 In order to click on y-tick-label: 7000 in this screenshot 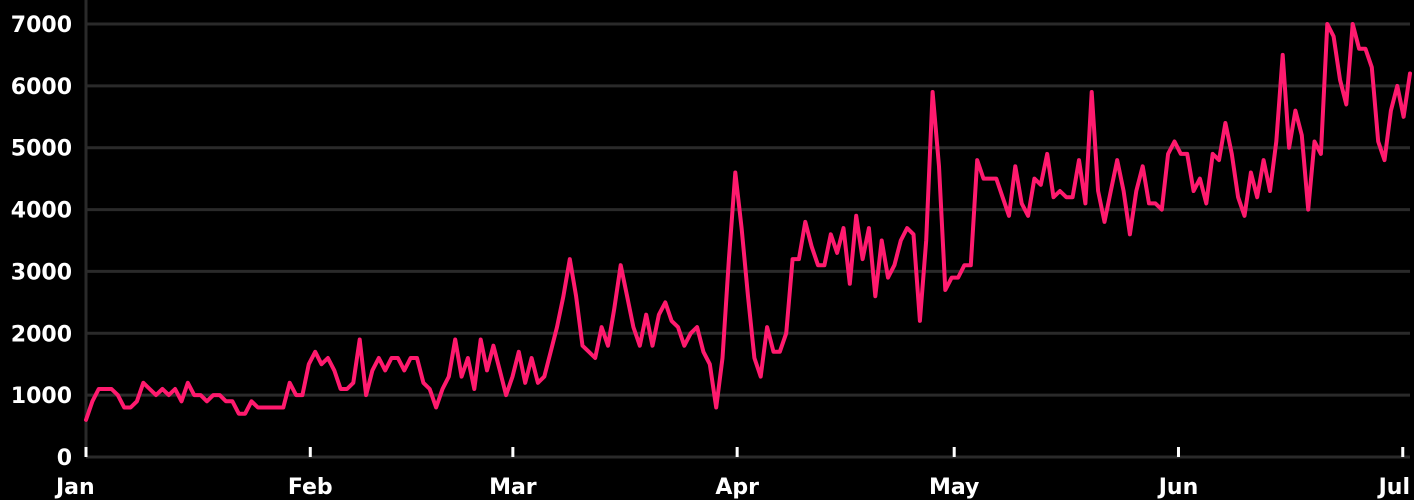, I will do `click(41, 25)`.